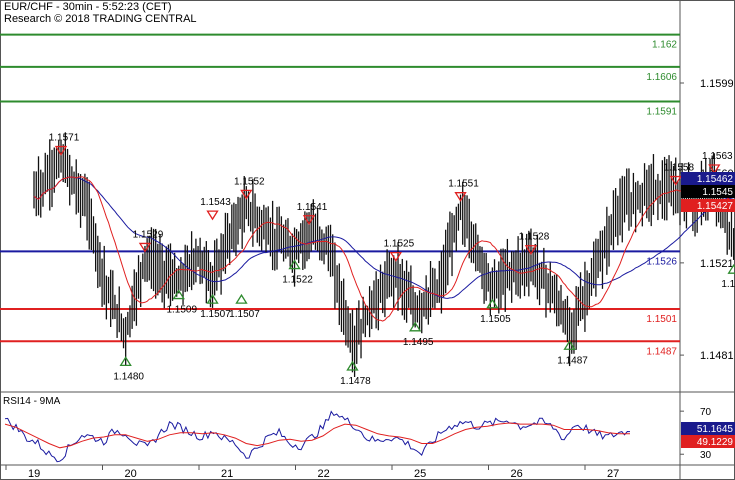  I want to click on level-label: 1.162, so click(664, 45).